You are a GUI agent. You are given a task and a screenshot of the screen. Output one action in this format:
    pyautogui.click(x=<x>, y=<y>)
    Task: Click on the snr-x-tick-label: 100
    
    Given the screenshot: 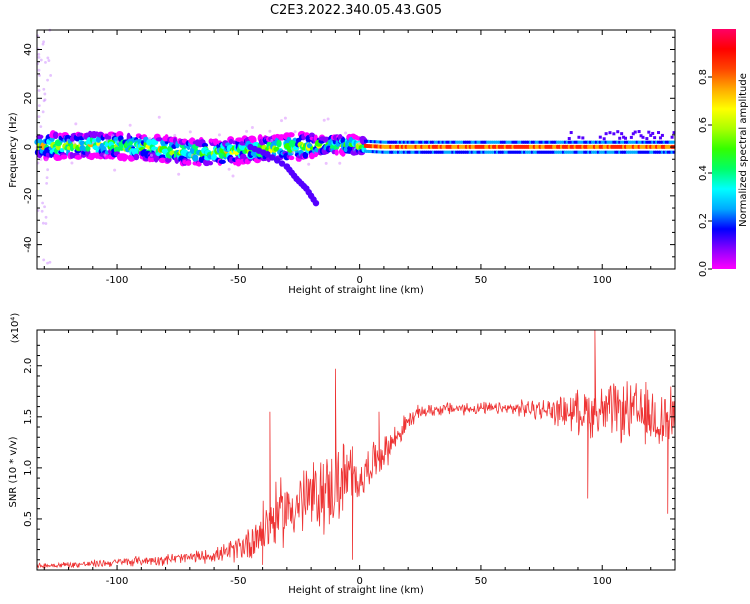 What is the action you would take?
    pyautogui.click(x=602, y=581)
    